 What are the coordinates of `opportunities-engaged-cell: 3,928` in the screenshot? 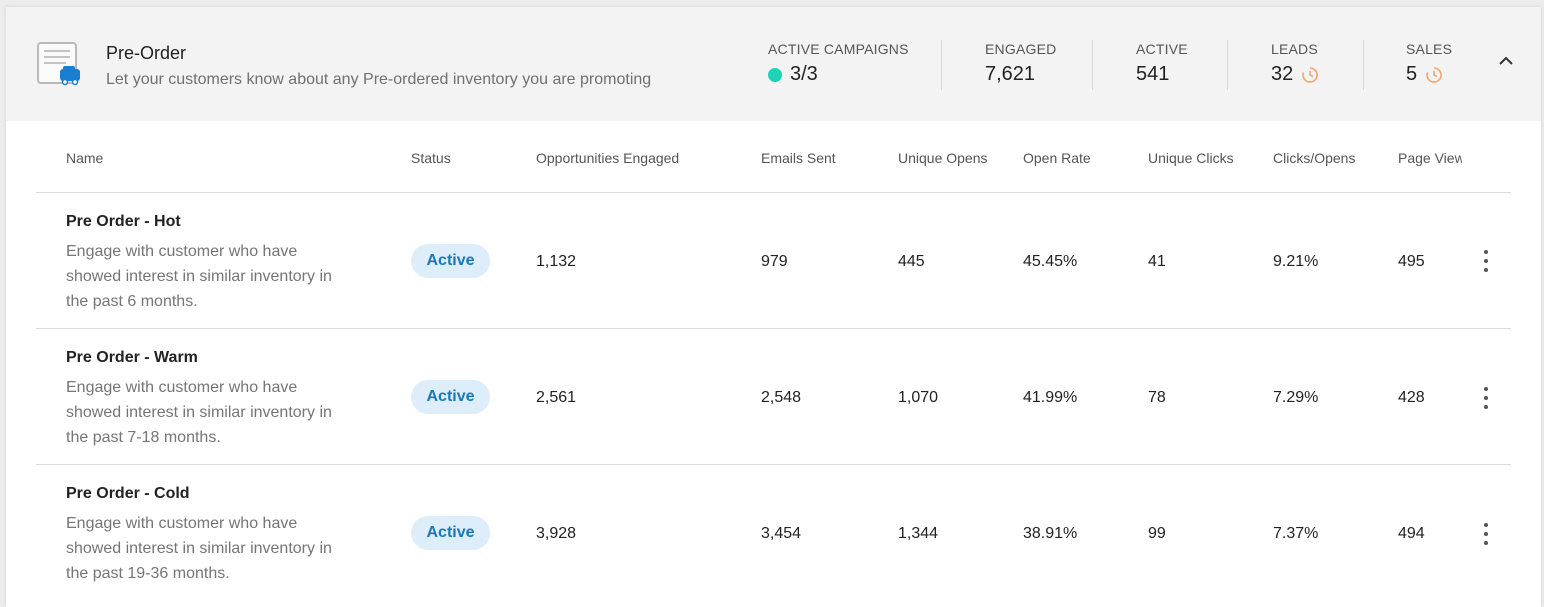 It's located at (556, 533).